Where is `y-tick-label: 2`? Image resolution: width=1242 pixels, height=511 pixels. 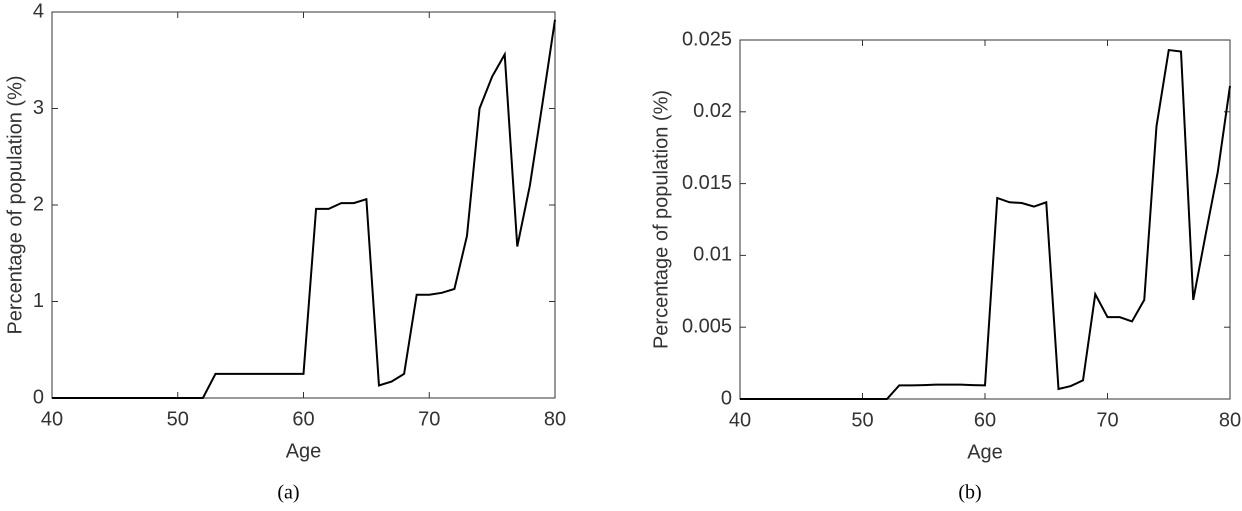
y-tick-label: 2 is located at coordinates (38, 204).